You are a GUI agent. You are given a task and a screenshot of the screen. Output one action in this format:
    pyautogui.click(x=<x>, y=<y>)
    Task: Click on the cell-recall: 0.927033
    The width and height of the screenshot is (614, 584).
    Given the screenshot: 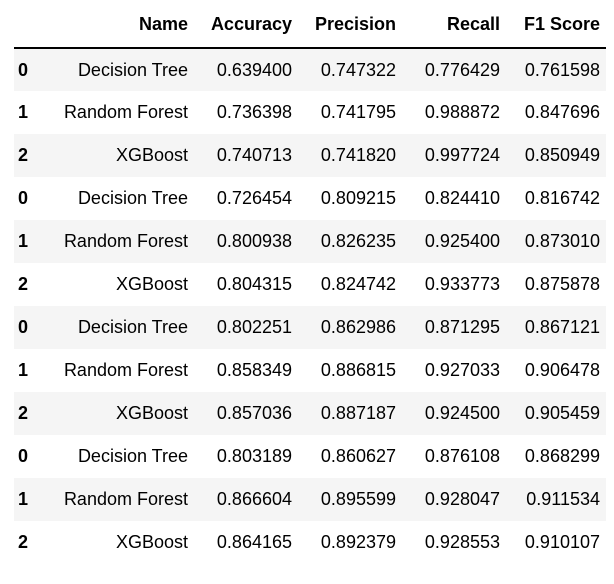 What is the action you would take?
    pyautogui.click(x=462, y=370)
    